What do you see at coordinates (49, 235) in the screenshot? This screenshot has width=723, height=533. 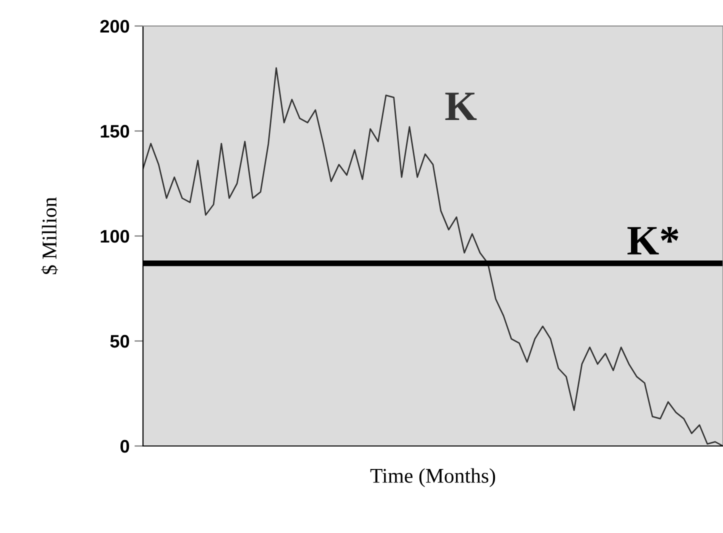 I see `y-axis-title: $ Million` at bounding box center [49, 235].